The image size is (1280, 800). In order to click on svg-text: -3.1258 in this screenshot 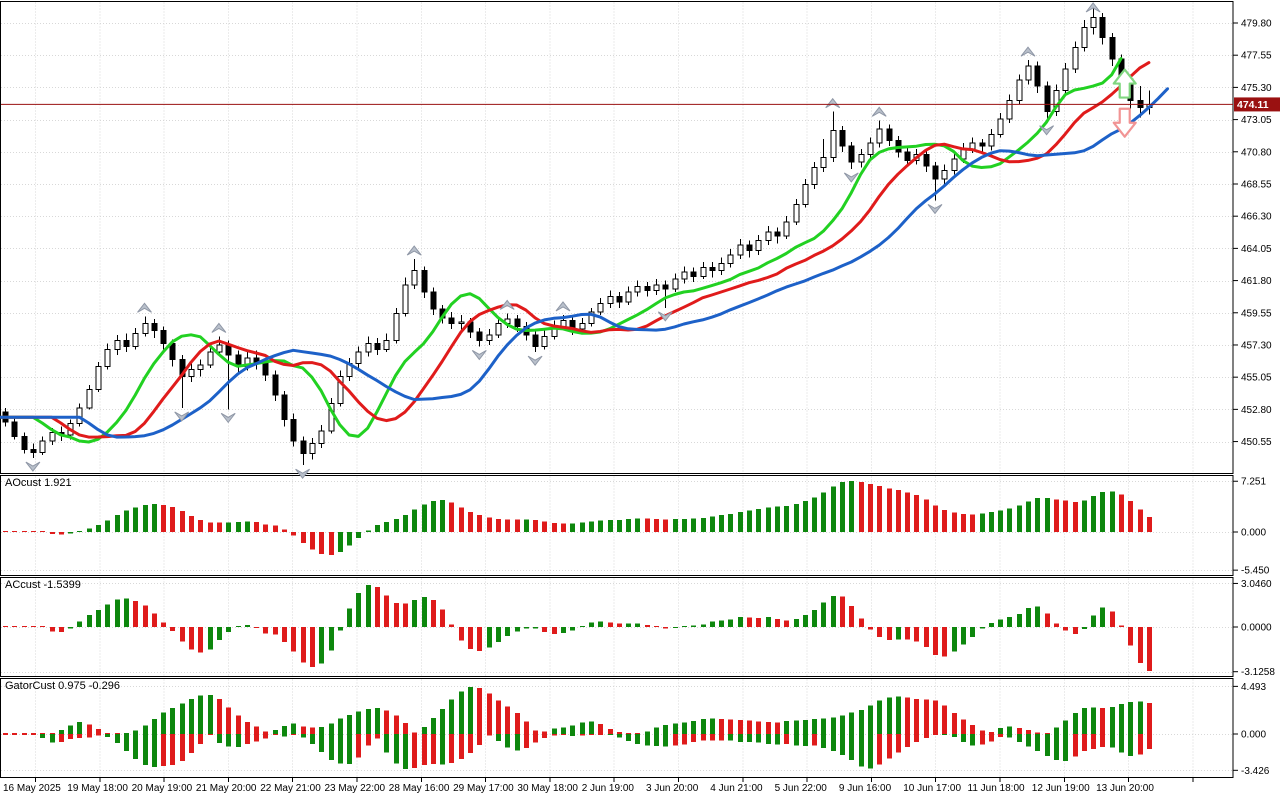, I will do `click(1258, 672)`.